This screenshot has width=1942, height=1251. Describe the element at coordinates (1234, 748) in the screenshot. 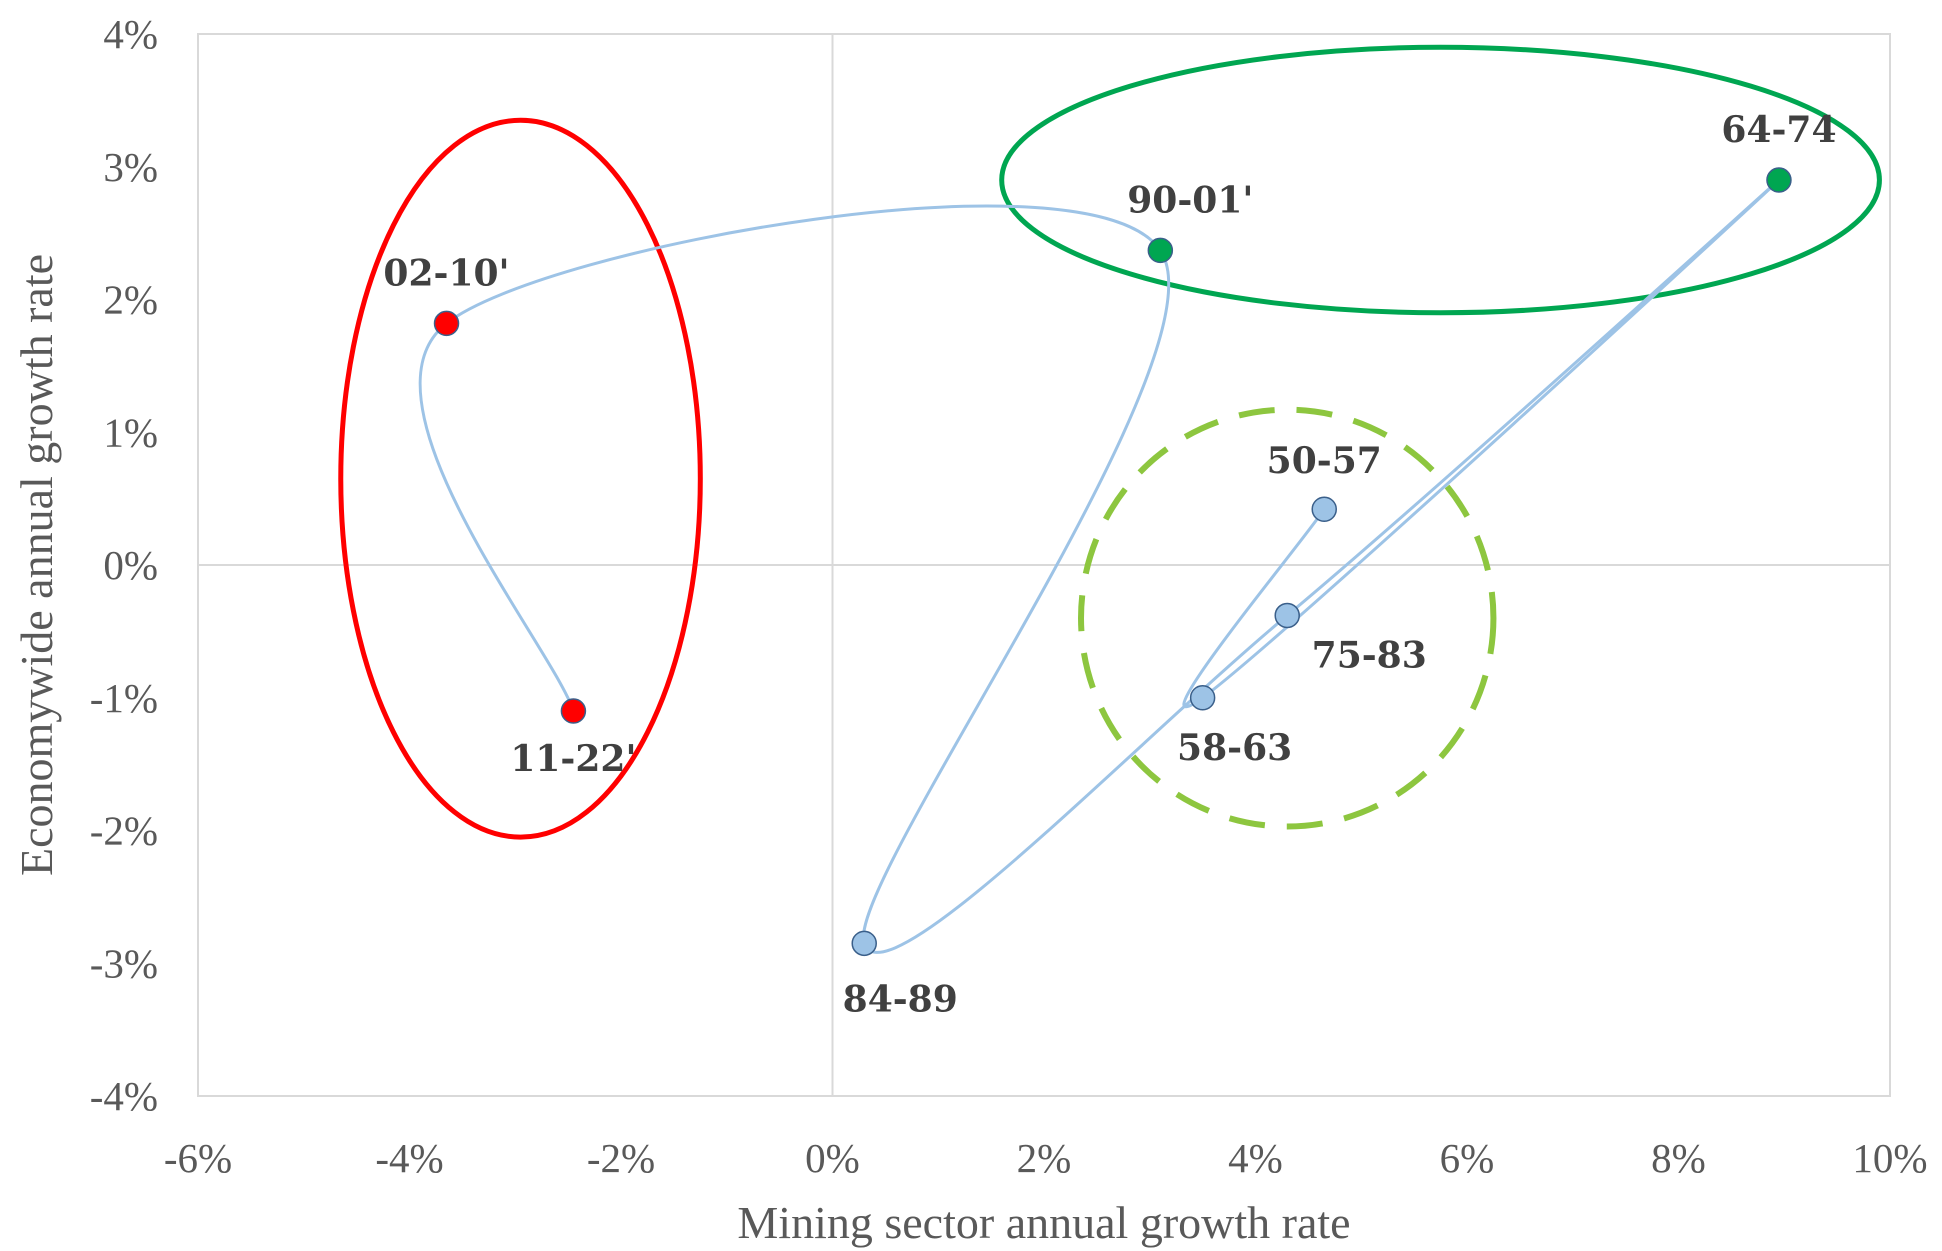

I see `point-label: 58-63` at that location.